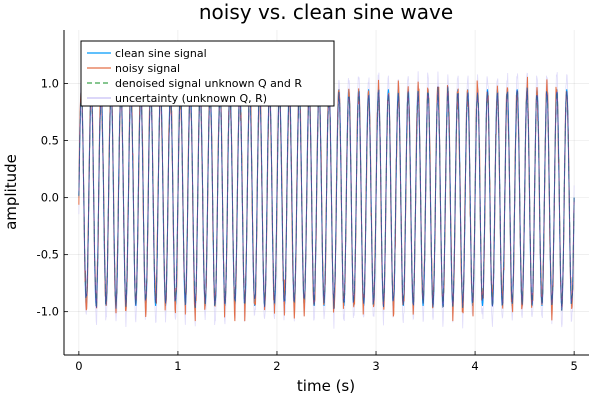  Describe the element at coordinates (474, 366) in the screenshot. I see `x-tick-label: 4` at that location.